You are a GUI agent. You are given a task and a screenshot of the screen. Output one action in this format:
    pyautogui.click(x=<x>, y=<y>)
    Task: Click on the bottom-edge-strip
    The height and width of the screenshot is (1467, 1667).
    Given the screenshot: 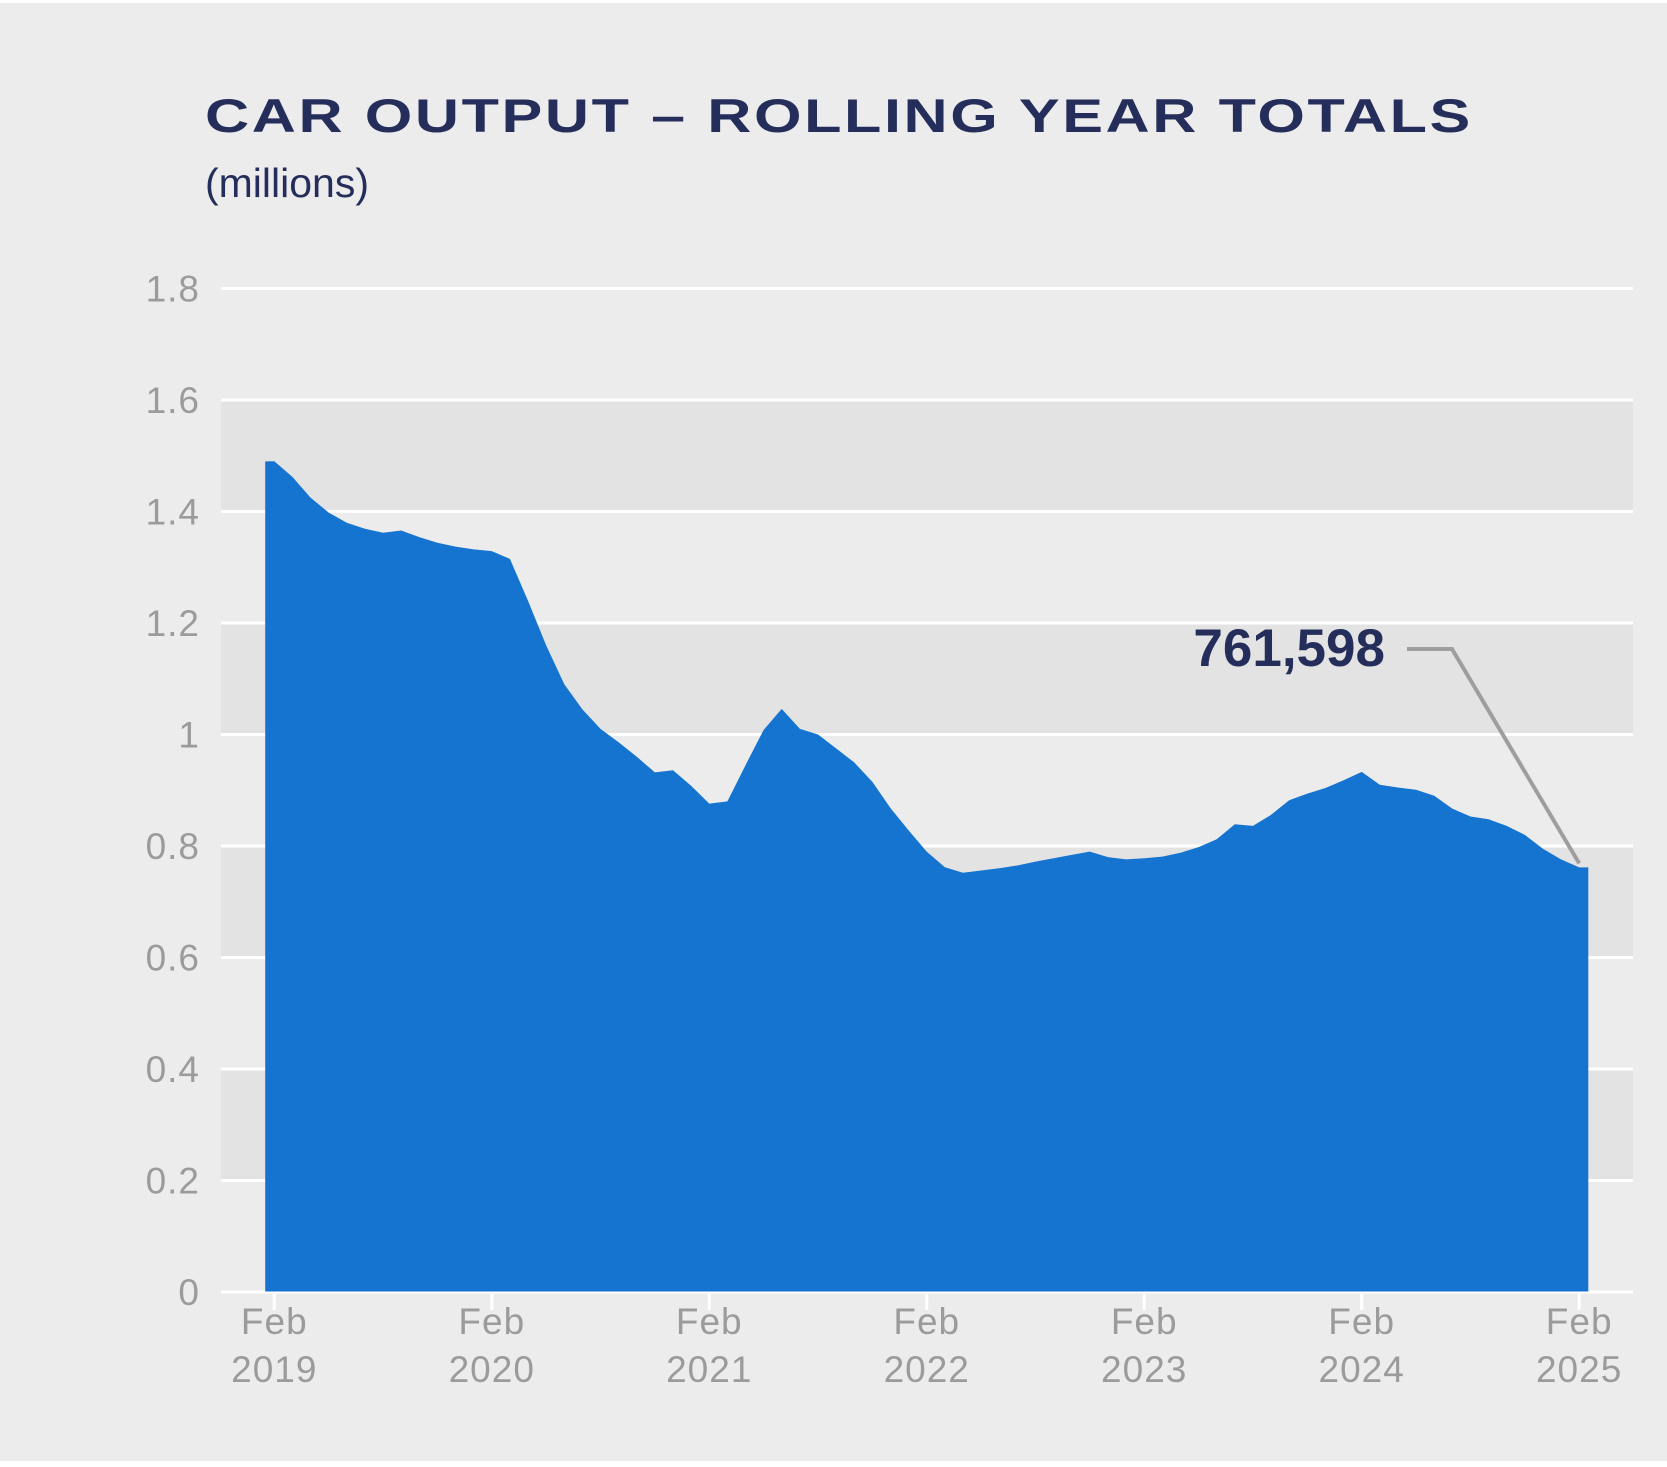 What is the action you would take?
    pyautogui.click(x=833, y=1464)
    